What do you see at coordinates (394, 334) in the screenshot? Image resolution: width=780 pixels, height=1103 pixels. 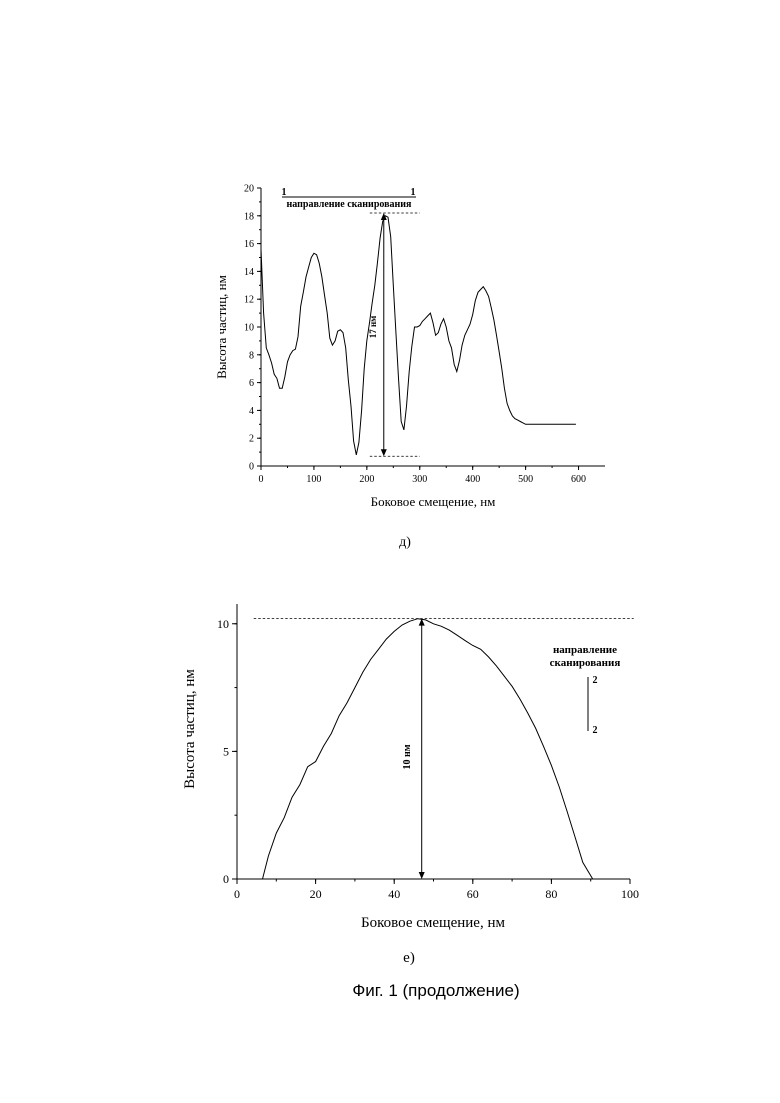 I see `chart-d-height-annotation: 17 нм` at bounding box center [394, 334].